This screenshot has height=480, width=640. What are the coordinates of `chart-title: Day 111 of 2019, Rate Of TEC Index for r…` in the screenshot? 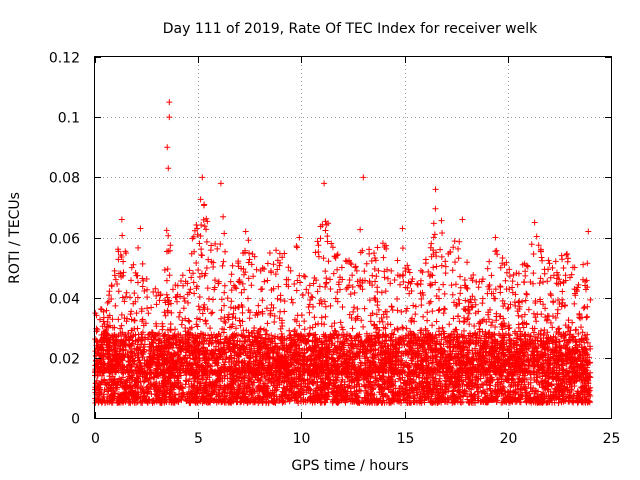 It's located at (350, 29).